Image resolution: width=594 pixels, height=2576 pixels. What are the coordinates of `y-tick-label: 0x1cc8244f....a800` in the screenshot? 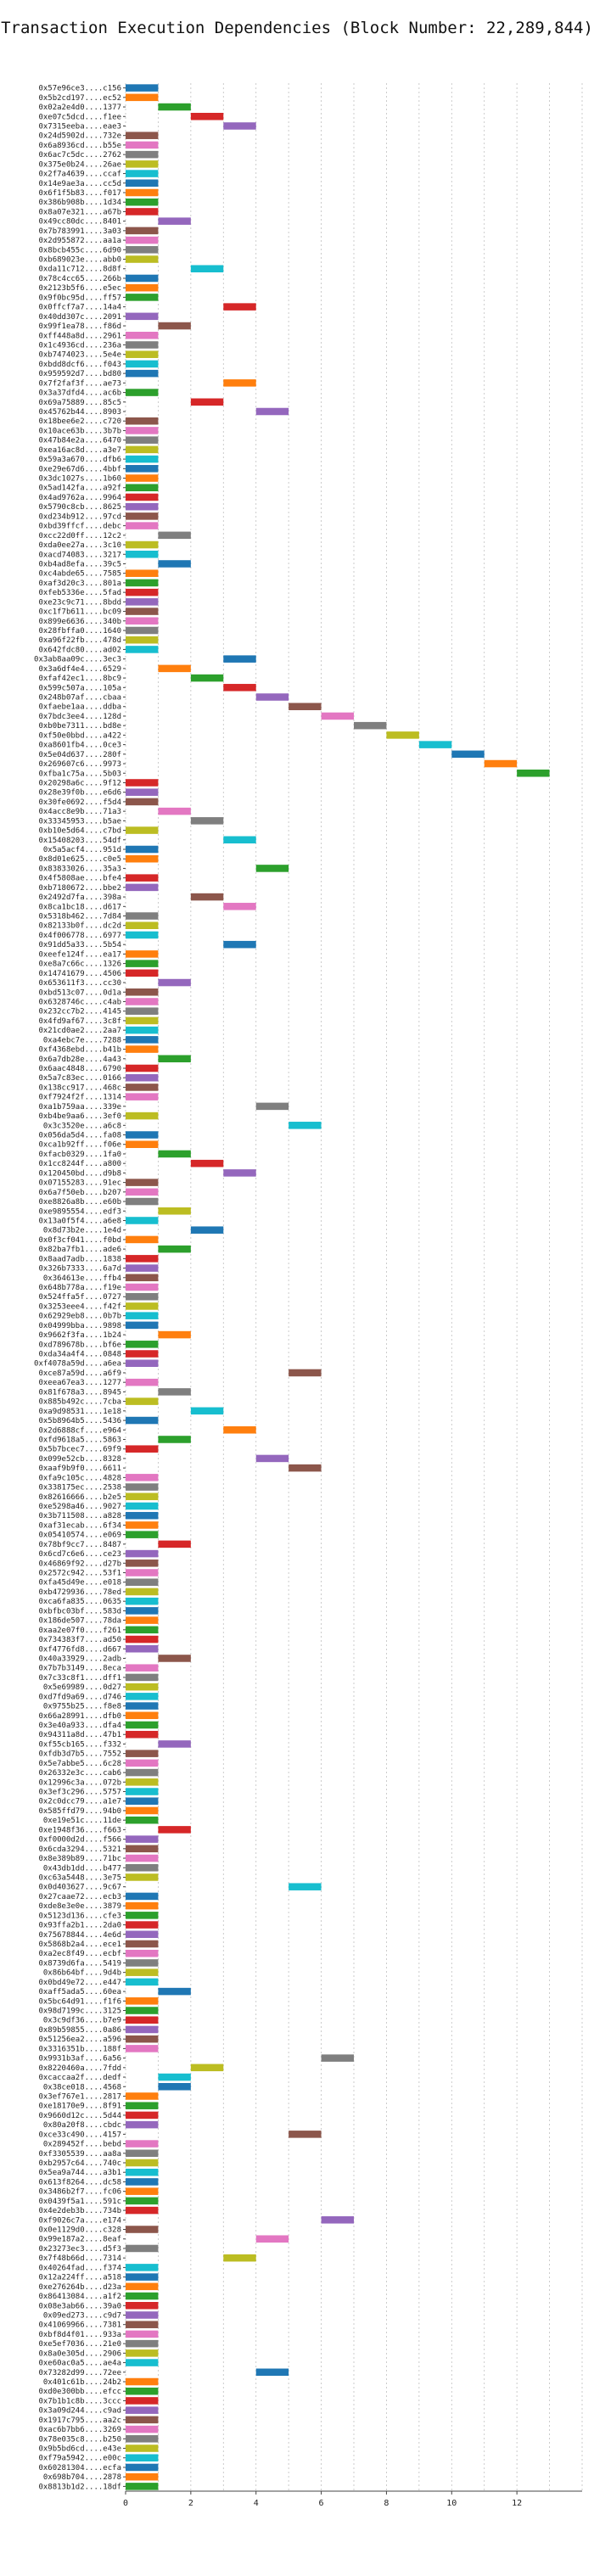 It's located at (79, 1164).